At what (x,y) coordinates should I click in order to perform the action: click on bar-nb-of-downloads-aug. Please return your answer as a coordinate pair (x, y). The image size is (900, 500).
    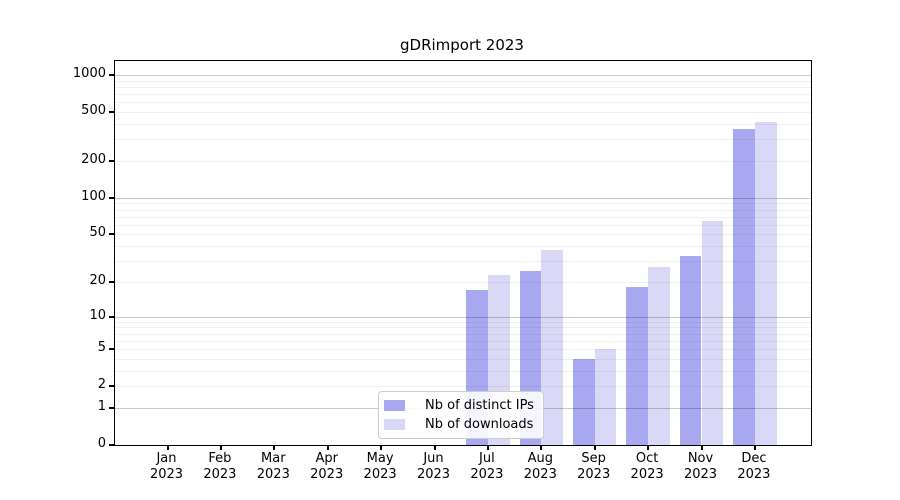
    Looking at the image, I should click on (552, 347).